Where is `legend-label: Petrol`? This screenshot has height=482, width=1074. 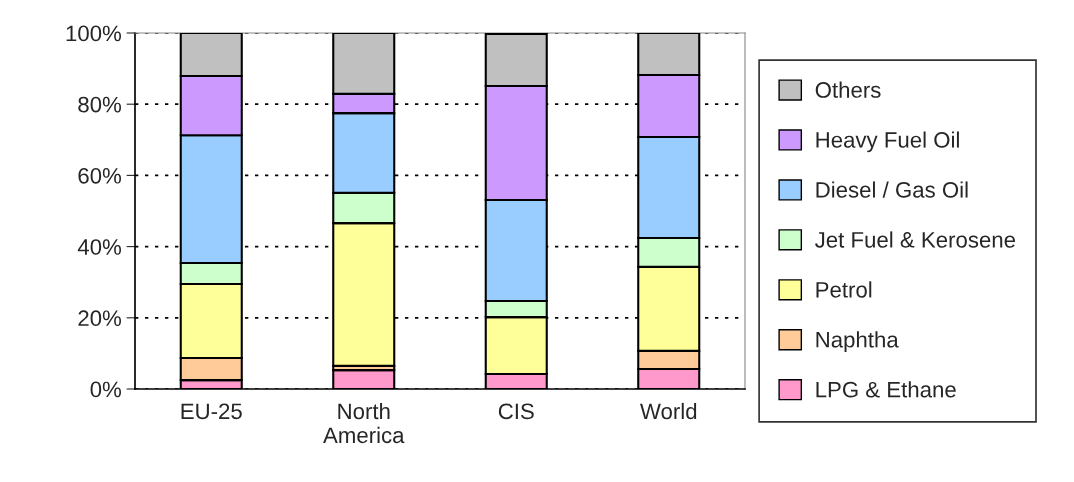 legend-label: Petrol is located at coordinates (844, 289).